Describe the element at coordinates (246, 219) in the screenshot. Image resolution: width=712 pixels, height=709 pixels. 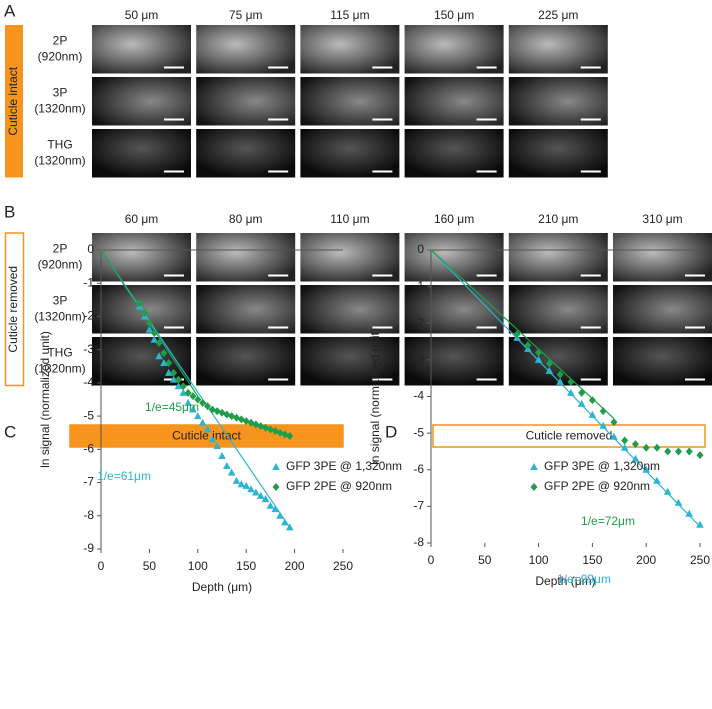
I see `depth-label: 80 μm` at that location.